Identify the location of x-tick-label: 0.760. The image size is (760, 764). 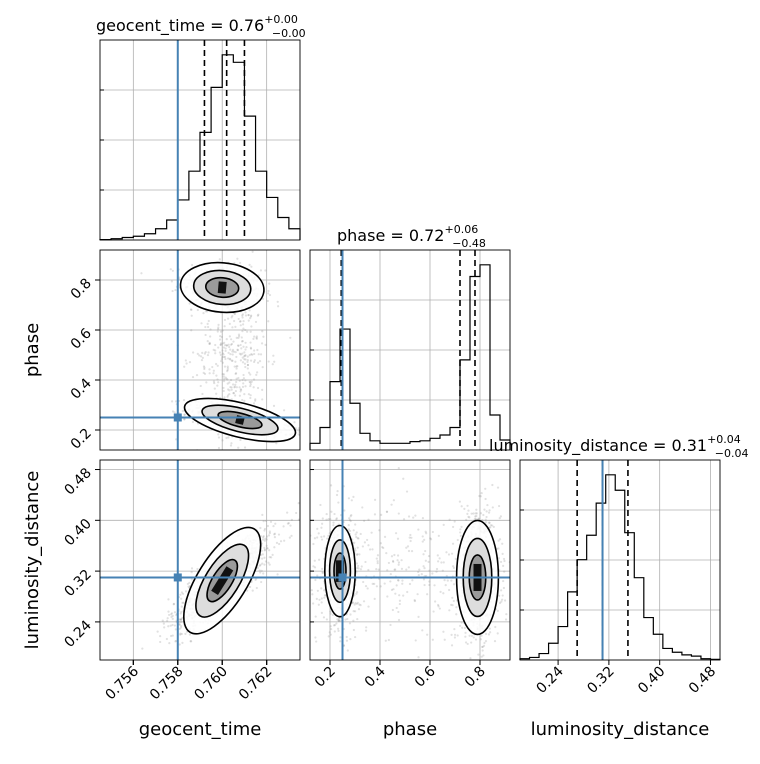
(211, 684).